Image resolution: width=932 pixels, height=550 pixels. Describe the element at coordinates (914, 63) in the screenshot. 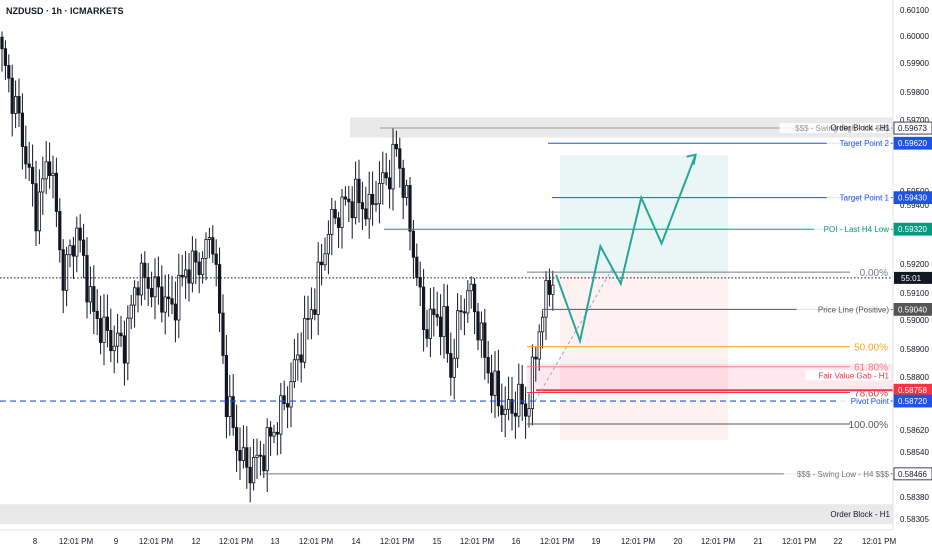

I see `price-tick-label: 0.59900` at that location.